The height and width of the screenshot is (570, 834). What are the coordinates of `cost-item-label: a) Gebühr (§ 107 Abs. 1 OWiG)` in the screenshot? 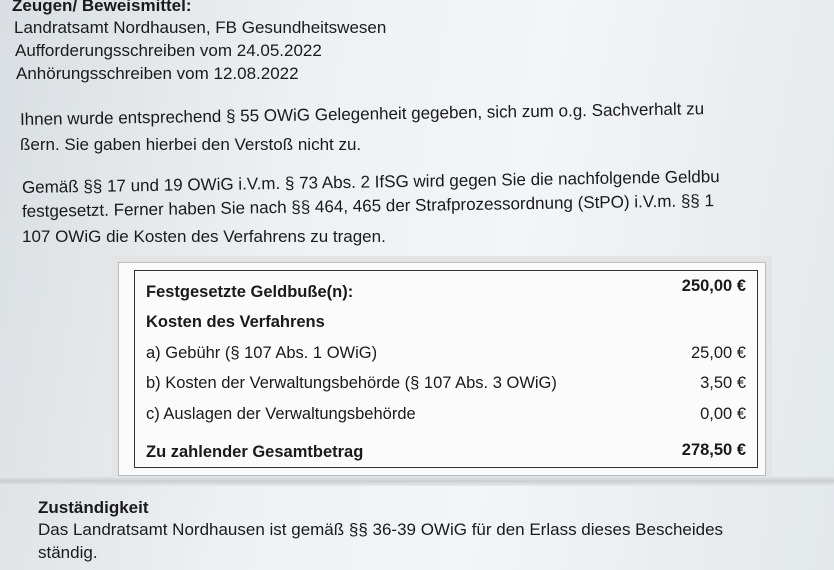 It's located at (262, 353).